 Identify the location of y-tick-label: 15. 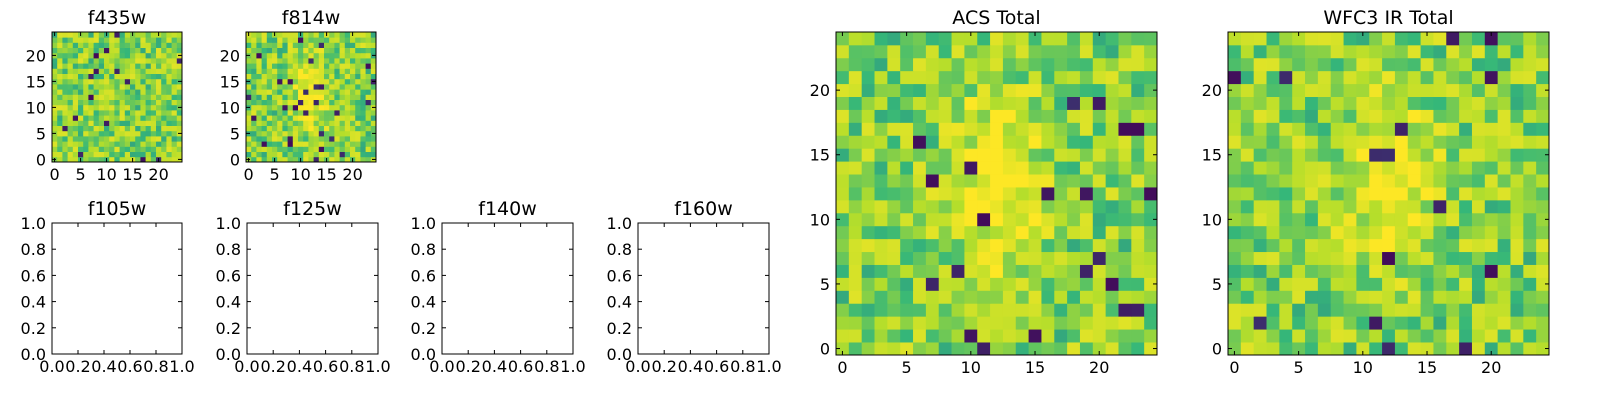
(1212, 155).